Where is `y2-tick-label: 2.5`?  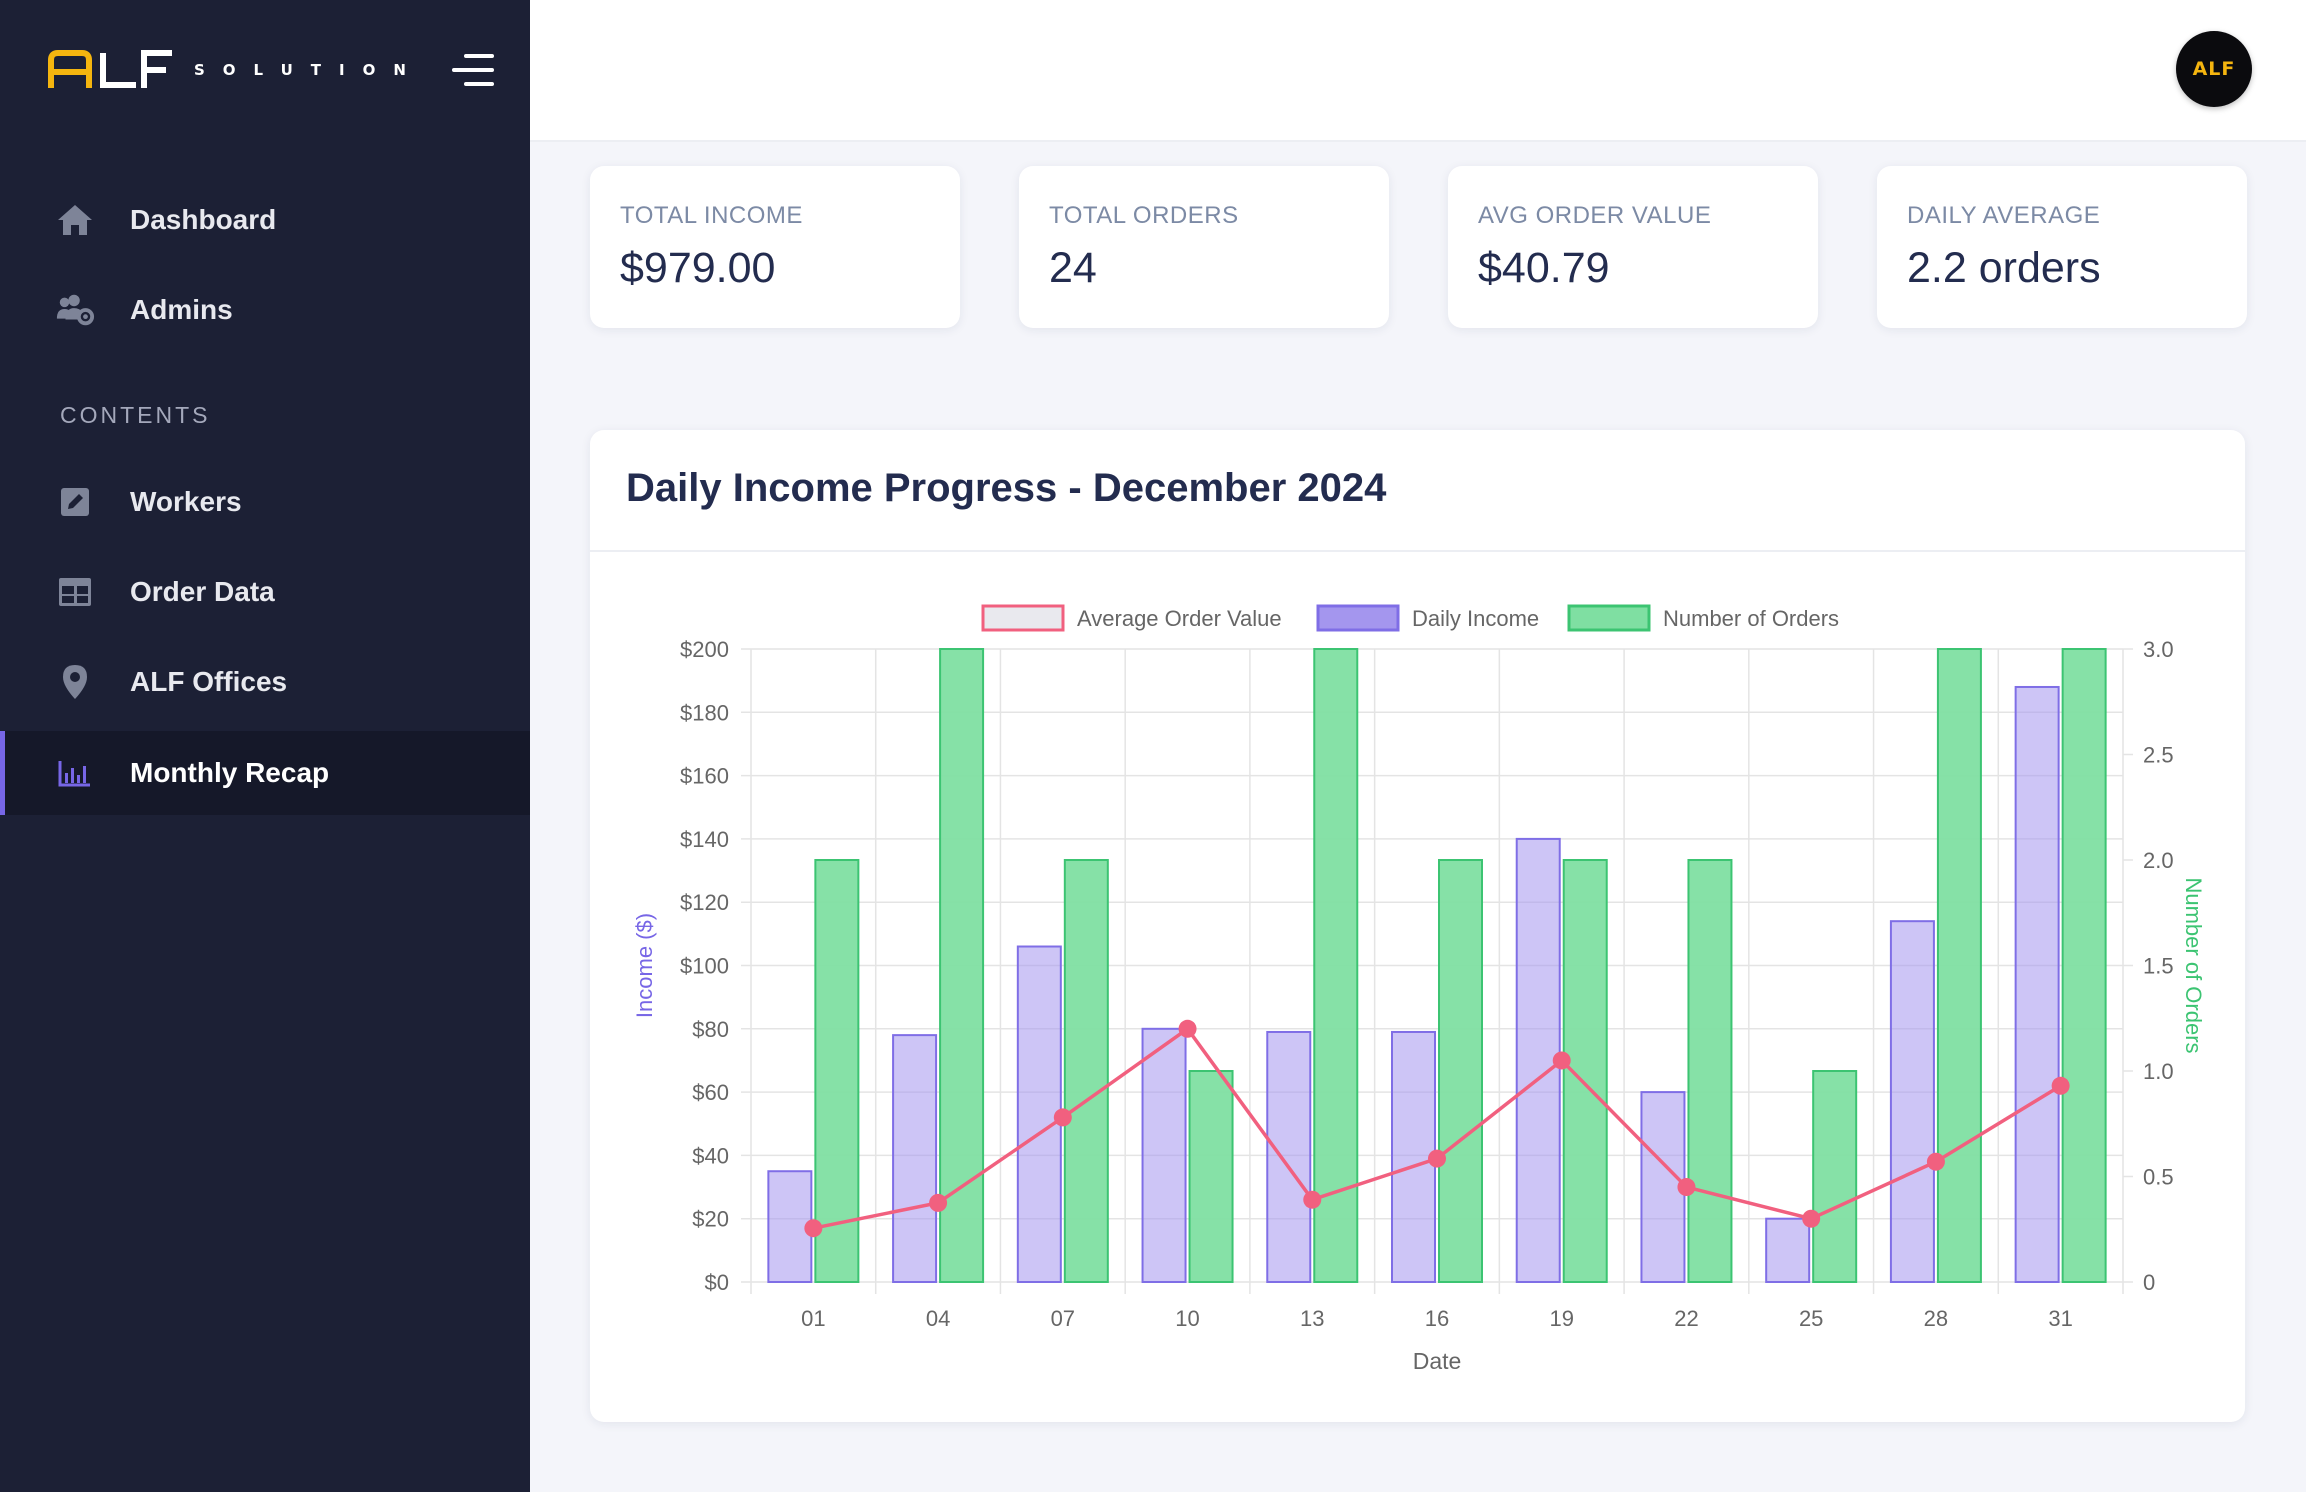 y2-tick-label: 2.5 is located at coordinates (2158, 755).